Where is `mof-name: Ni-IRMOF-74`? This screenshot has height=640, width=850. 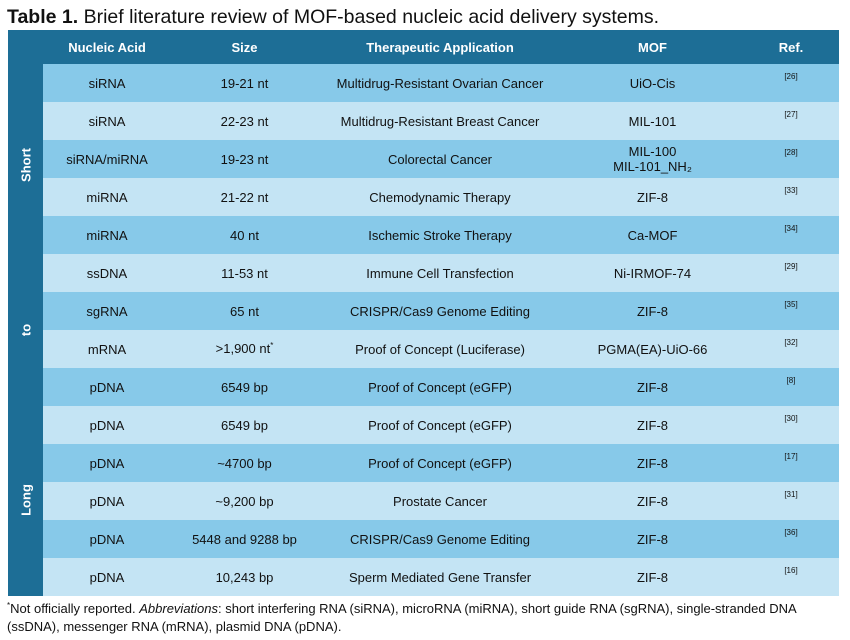 mof-name: Ni-IRMOF-74 is located at coordinates (652, 273).